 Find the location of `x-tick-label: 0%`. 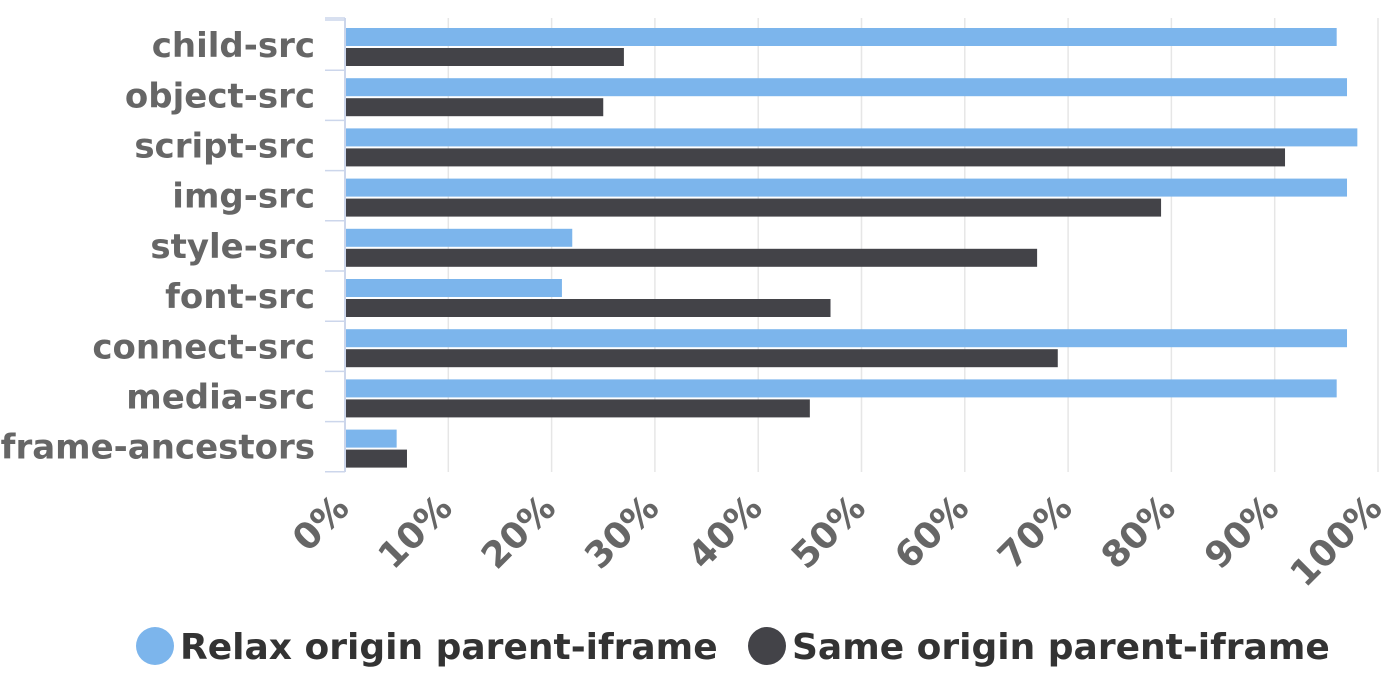

x-tick-label: 0% is located at coordinates (321, 523).